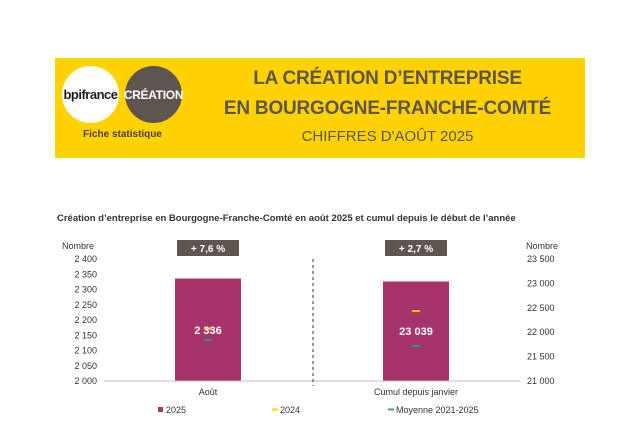 This screenshot has width=640, height=430. What do you see at coordinates (85, 335) in the screenshot?
I see `y-tick-left: 2 150` at bounding box center [85, 335].